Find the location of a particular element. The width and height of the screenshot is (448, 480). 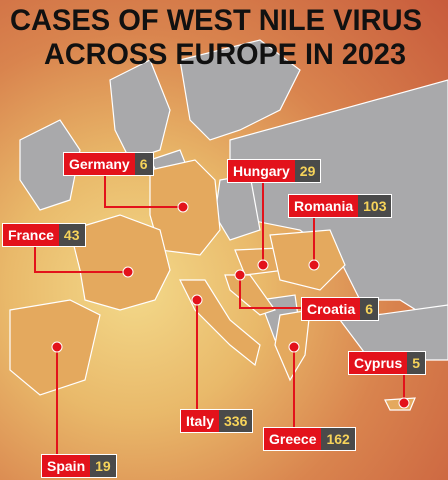

country-label: Cyprus 5 is located at coordinates (387, 363).